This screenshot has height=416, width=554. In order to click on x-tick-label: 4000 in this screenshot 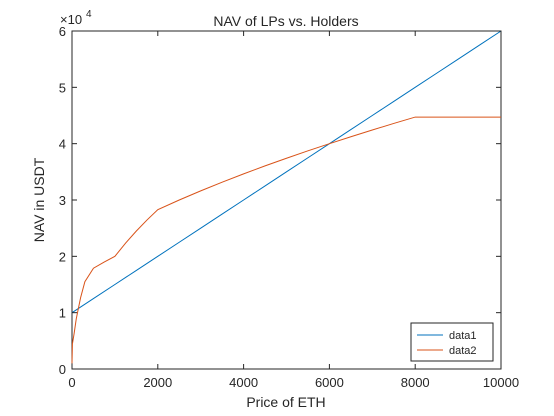, I will do `click(243, 382)`.